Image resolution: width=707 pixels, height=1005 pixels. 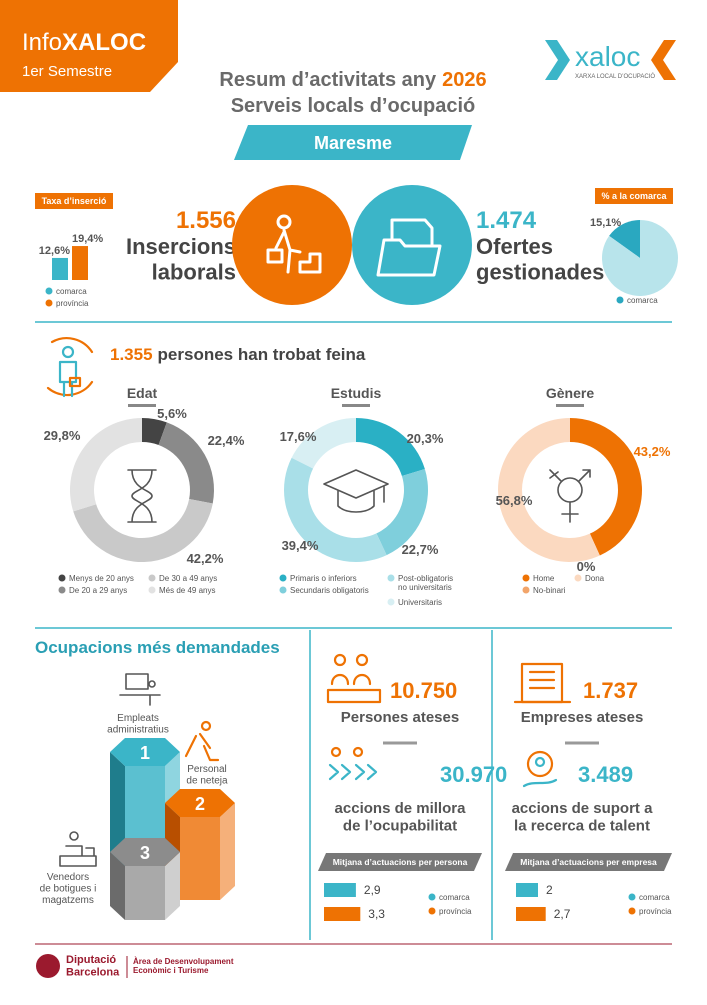 What do you see at coordinates (605, 223) in the screenshot?
I see `value-label: 15,1%` at bounding box center [605, 223].